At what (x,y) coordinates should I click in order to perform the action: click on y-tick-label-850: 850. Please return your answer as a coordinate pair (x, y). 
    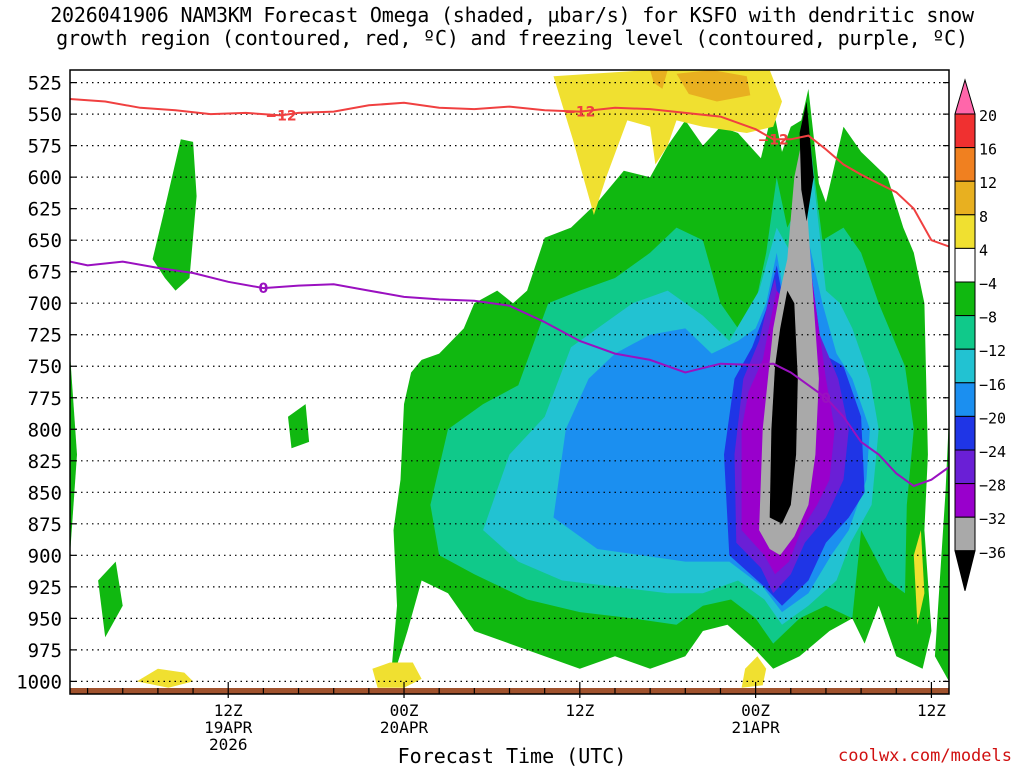
    Looking at the image, I should click on (45, 493).